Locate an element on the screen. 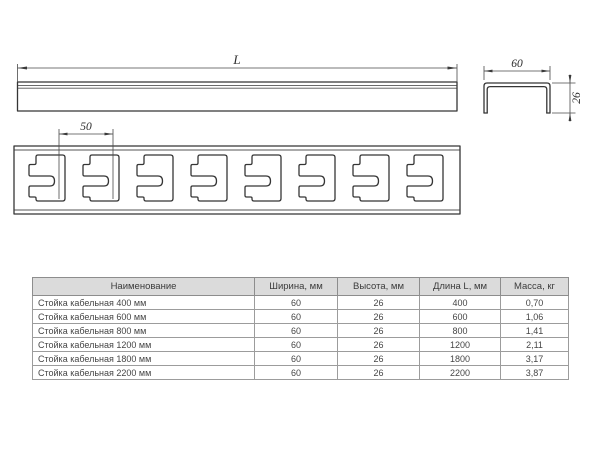  product-name-cell: Стойка кабельная 600 мм is located at coordinates (143, 316).